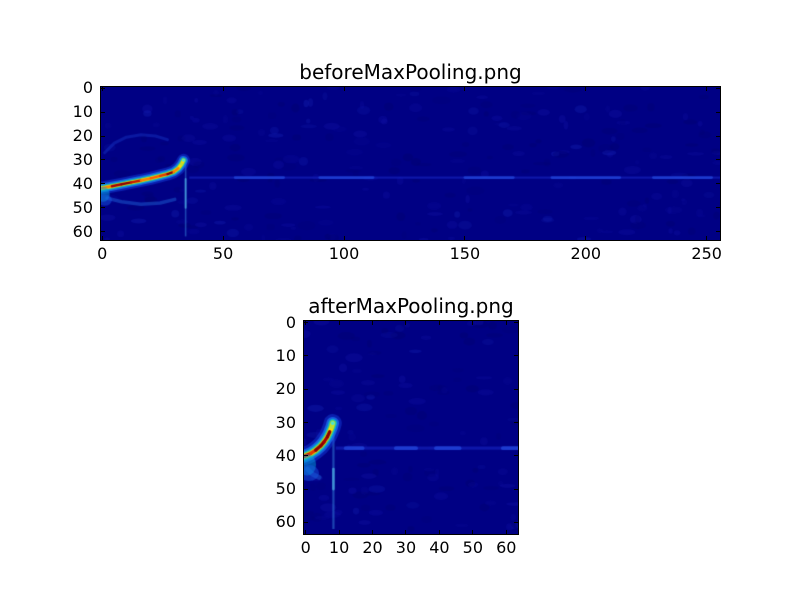 The width and height of the screenshot is (800, 600). I want to click on x-tick-label: 20, so click(372, 547).